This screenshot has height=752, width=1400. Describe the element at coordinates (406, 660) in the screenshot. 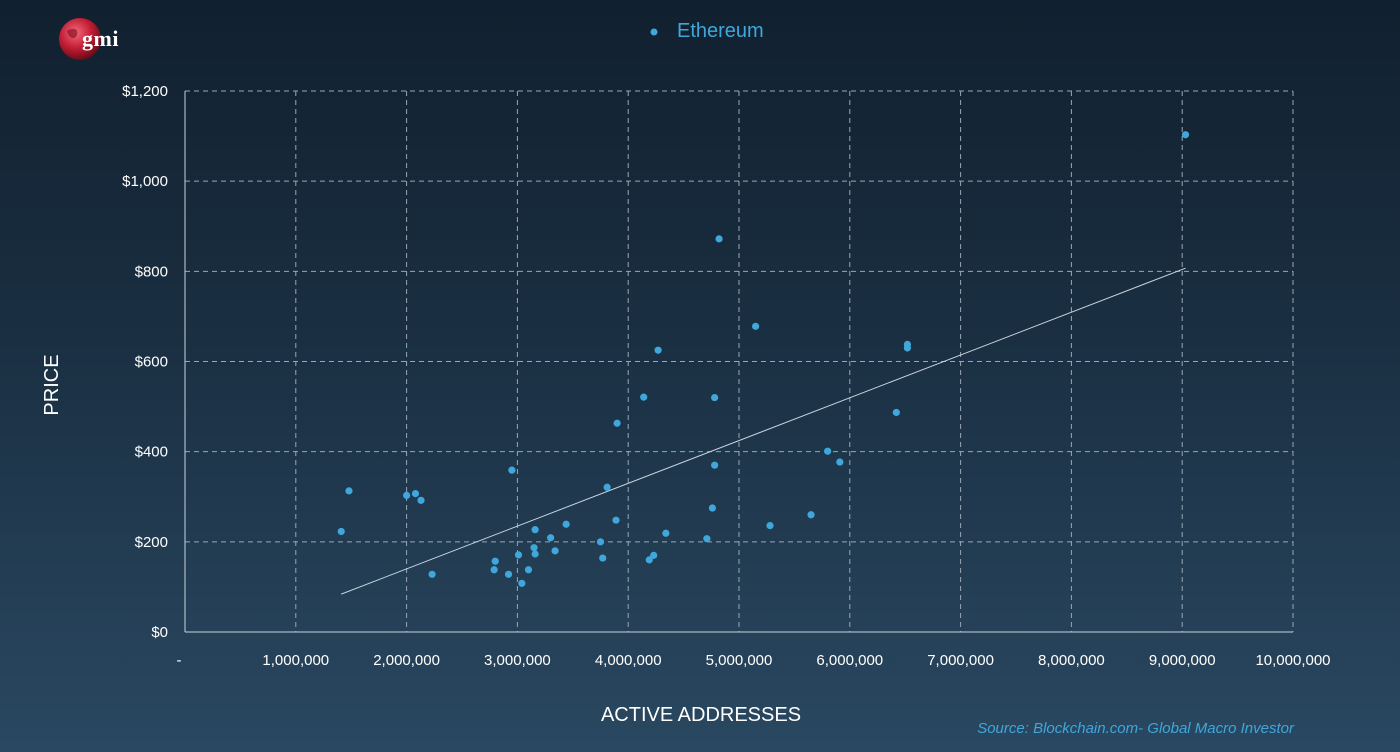

I see `x-tick-label: 2,000,000` at that location.